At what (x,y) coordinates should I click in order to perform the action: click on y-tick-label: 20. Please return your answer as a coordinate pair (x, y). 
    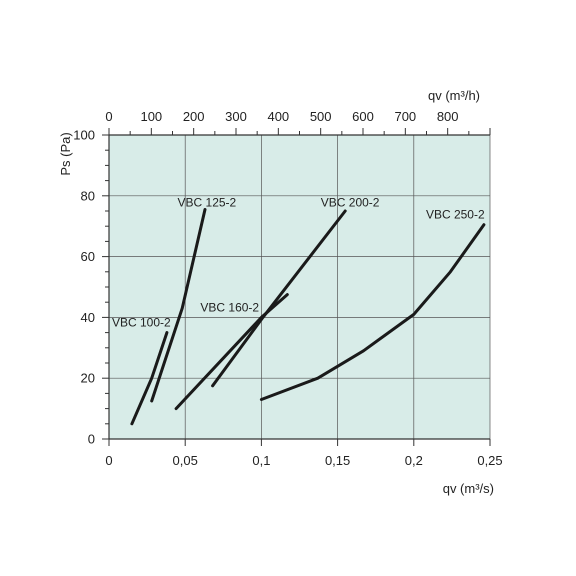
    Looking at the image, I should click on (88, 378).